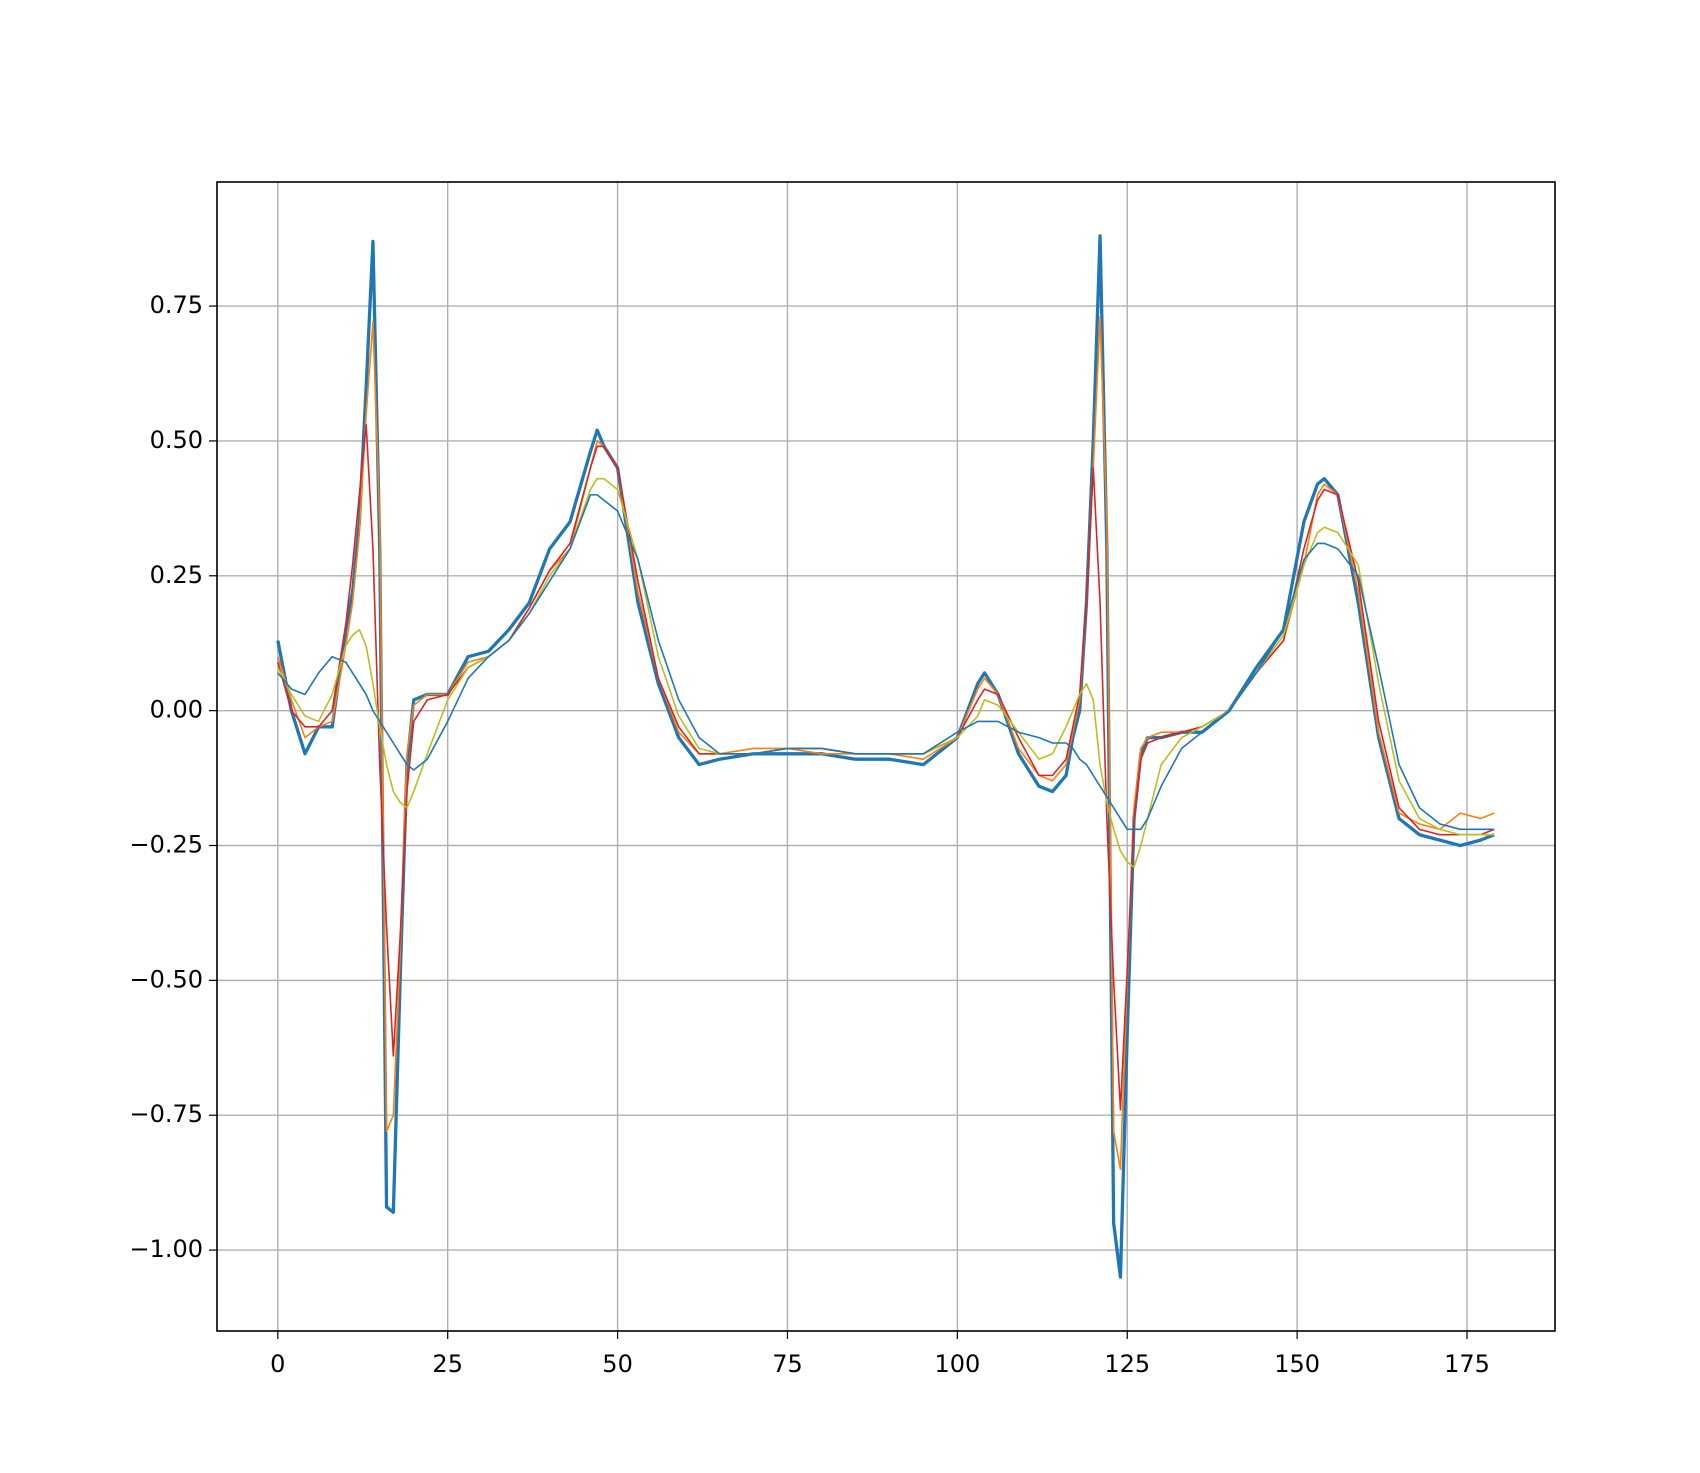 The height and width of the screenshot is (1473, 1700). Describe the element at coordinates (176, 575) in the screenshot. I see `y-tick-label: 0.25` at that location.